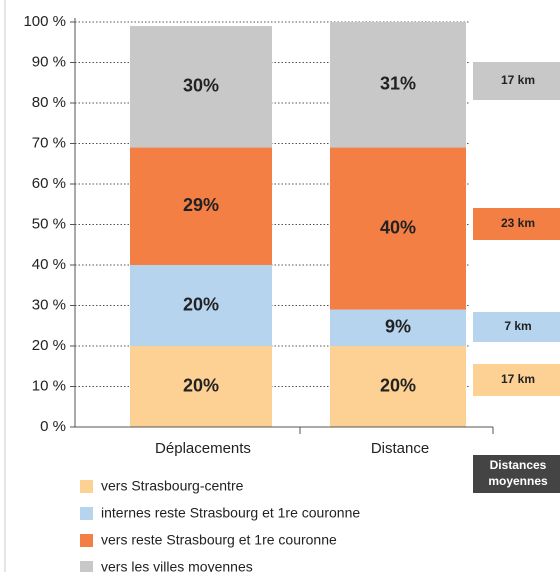 The height and width of the screenshot is (572, 560). I want to click on distance-label: 7 km, so click(517, 326).